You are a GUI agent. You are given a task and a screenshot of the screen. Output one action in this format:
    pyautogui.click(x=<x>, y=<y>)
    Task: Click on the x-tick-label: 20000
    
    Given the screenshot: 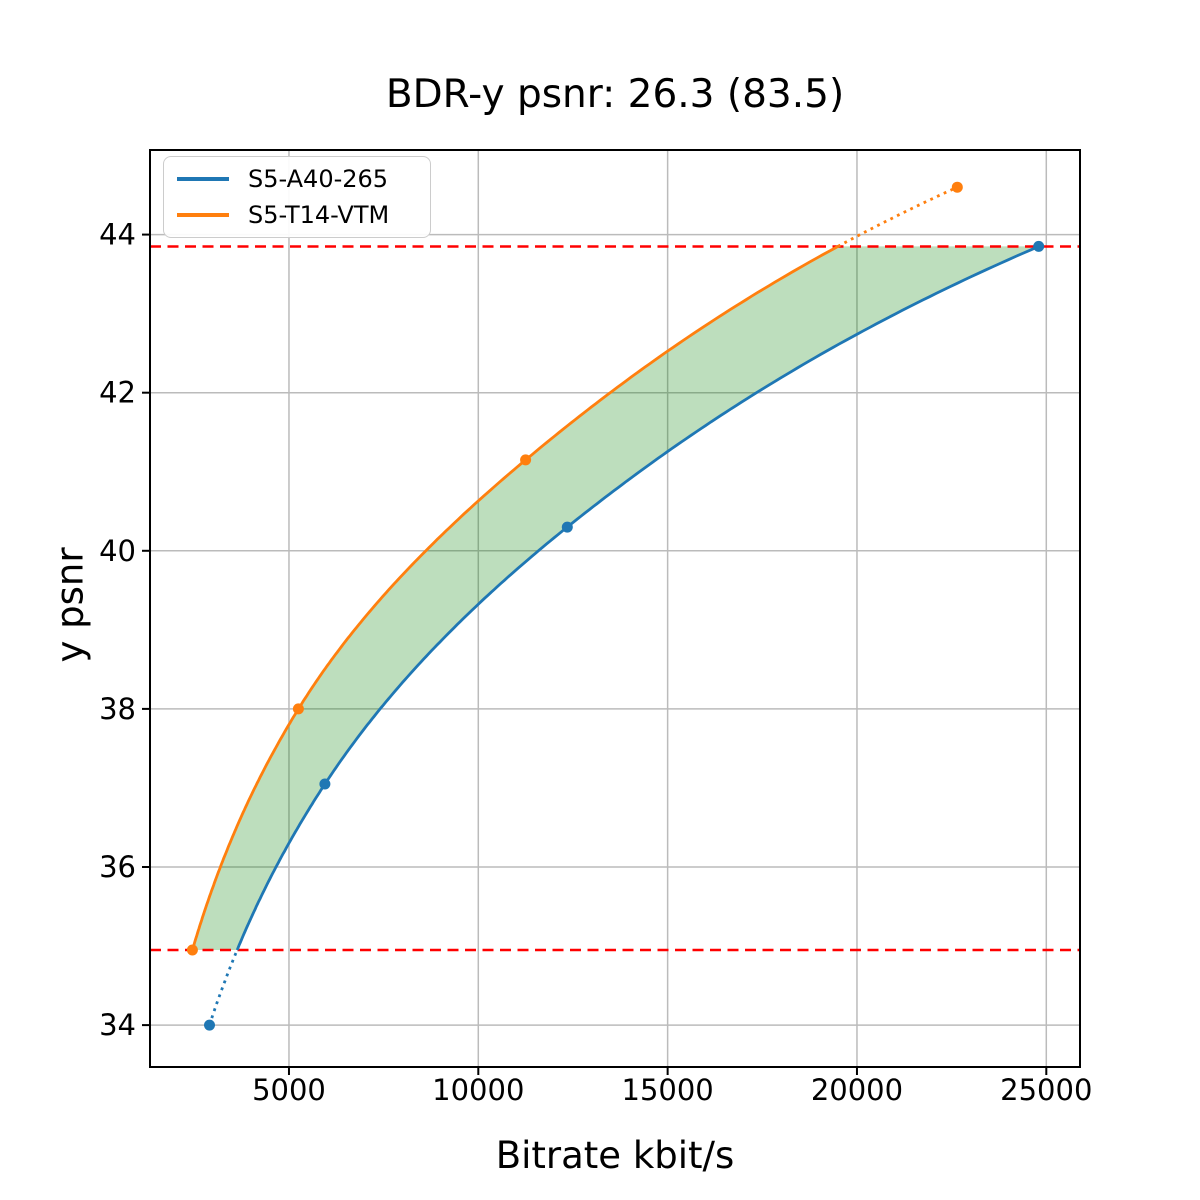 What is the action you would take?
    pyautogui.click(x=857, y=1090)
    